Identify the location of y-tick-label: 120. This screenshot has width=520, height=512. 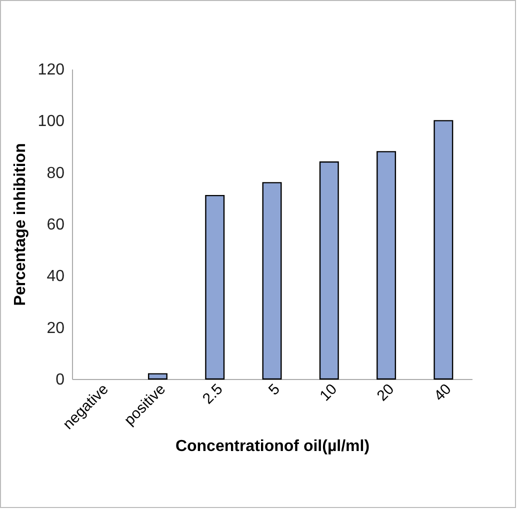
(51, 70).